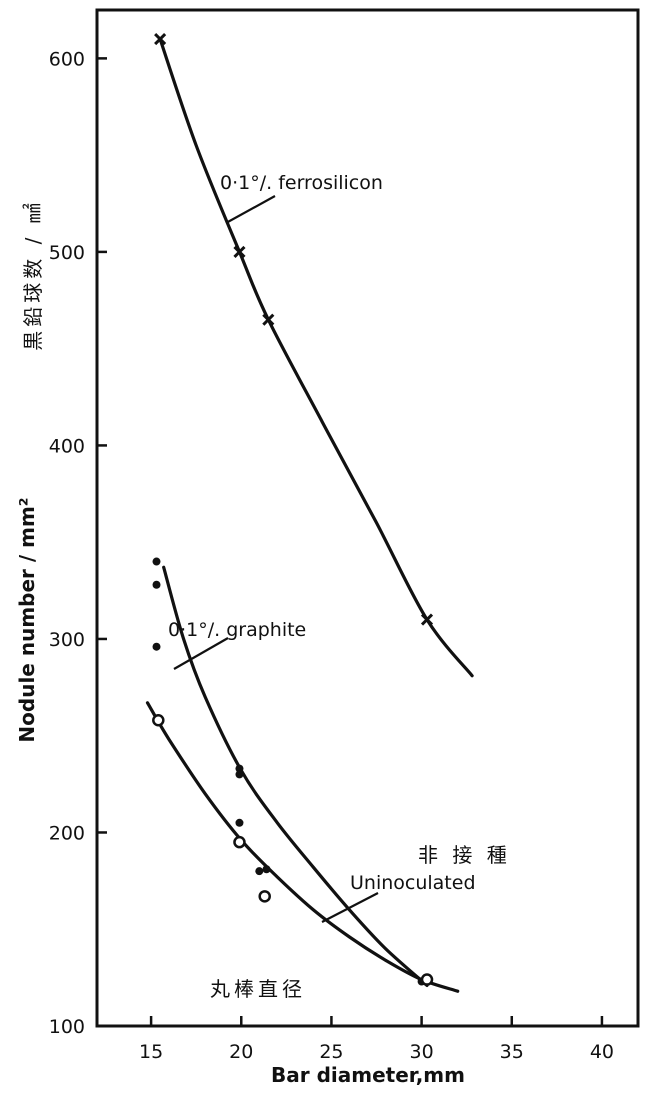 This screenshot has height=1093, width=654. I want to click on ferrosilicon-label: 0·1°/. ferrosilicon, so click(301, 183).